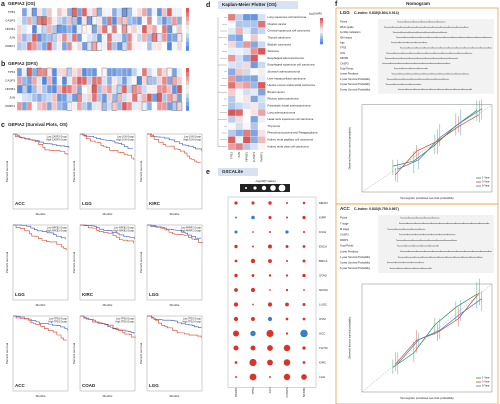 The height and width of the screenshot is (404, 500). What do you see at coordinates (355, 268) in the screenshot?
I see `row-label: 5-year Survival Probability` at bounding box center [355, 268].